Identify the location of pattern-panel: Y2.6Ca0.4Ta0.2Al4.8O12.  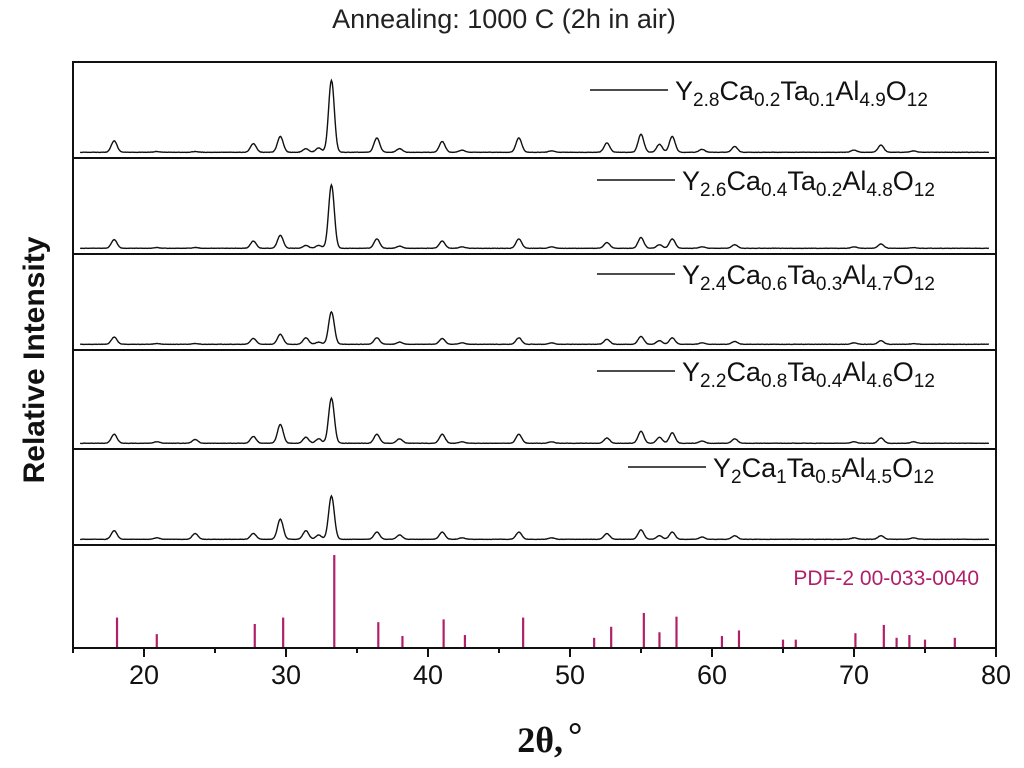
(534, 206).